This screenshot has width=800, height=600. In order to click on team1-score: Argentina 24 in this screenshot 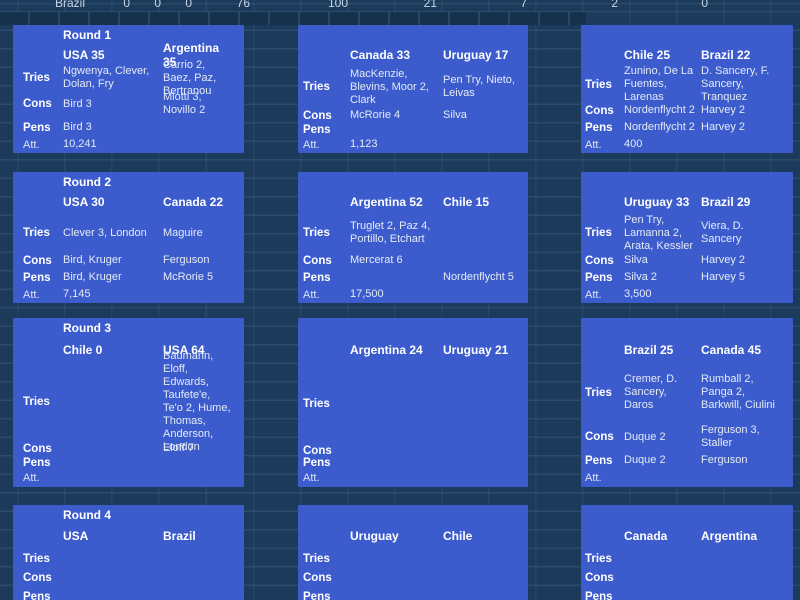, I will do `click(386, 350)`.